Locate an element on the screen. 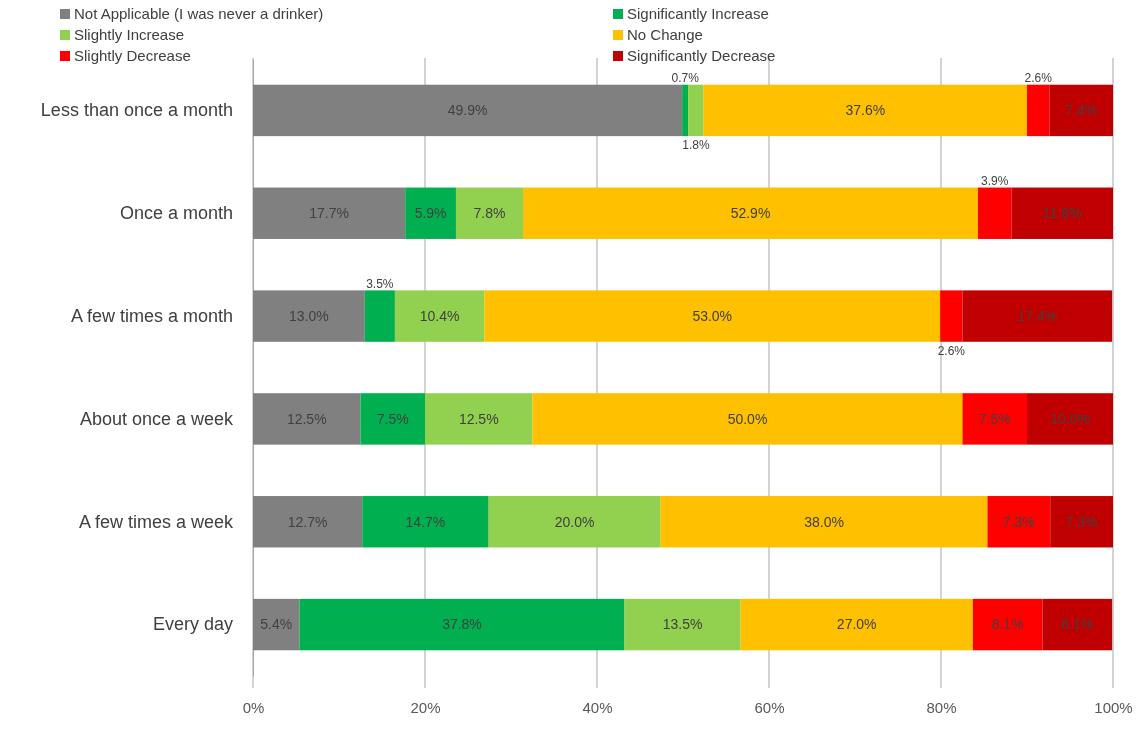  data-label: 20.0% is located at coordinates (574, 521).